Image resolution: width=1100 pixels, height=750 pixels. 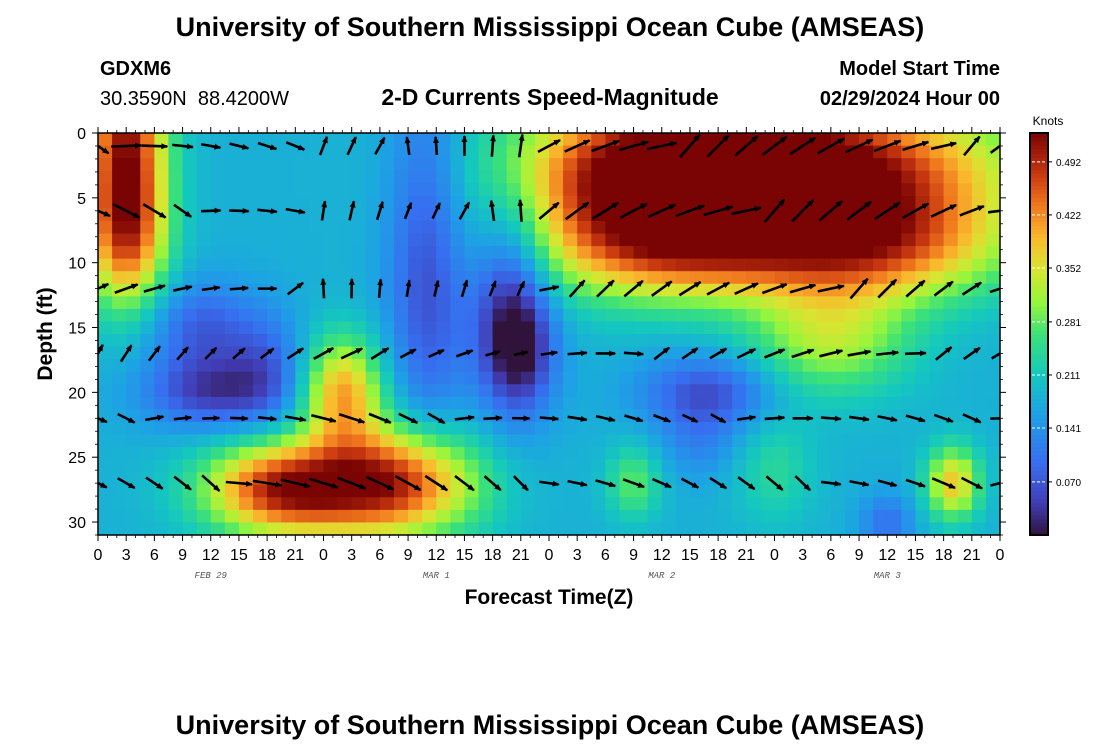 What do you see at coordinates (98, 555) in the screenshot?
I see `x-tick-label: 0` at bounding box center [98, 555].